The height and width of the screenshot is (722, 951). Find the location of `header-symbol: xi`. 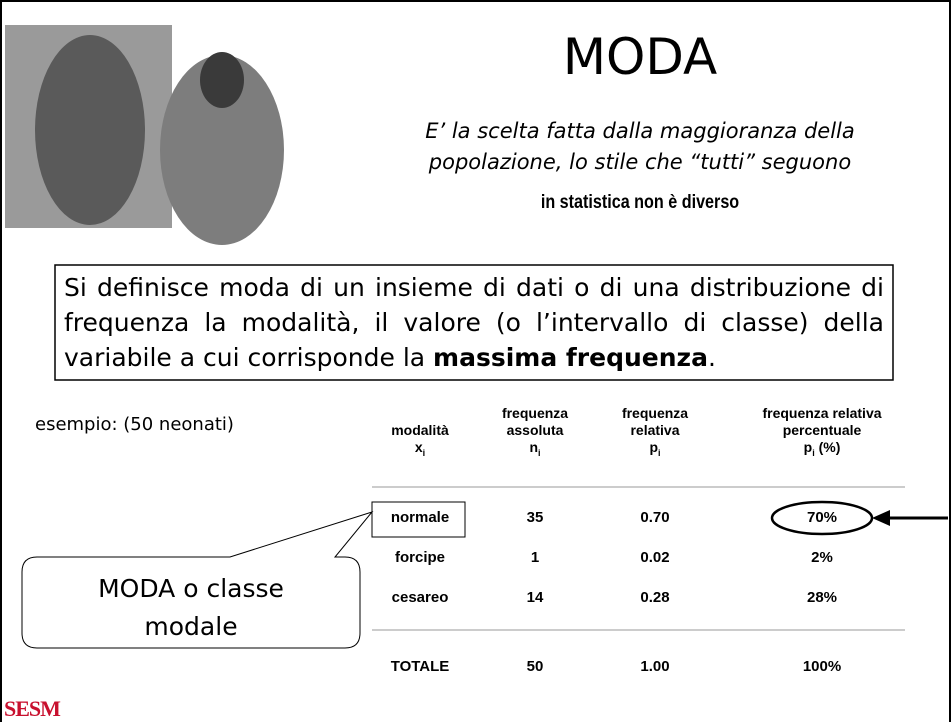

header-symbol: xi is located at coordinates (420, 450).